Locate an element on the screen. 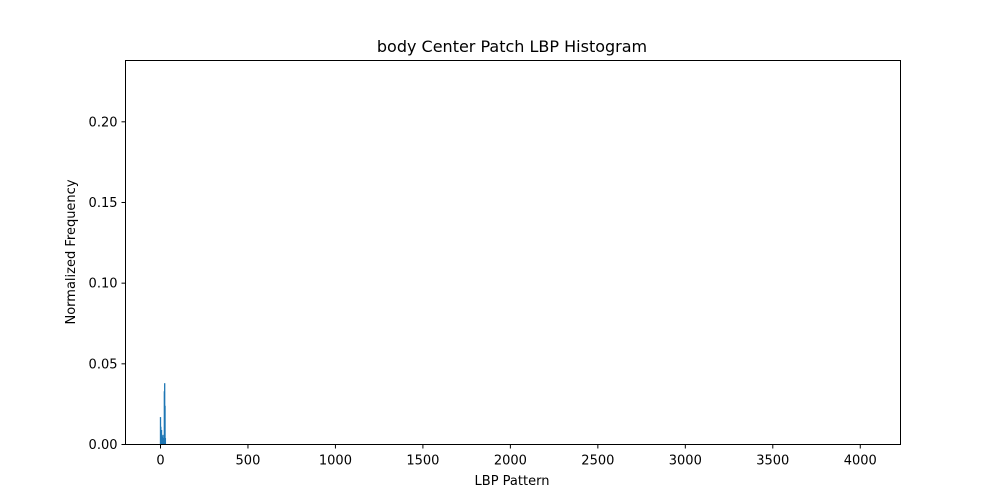 The height and width of the screenshot is (500, 1000). y-tick-label: 0.10 is located at coordinates (103, 284).